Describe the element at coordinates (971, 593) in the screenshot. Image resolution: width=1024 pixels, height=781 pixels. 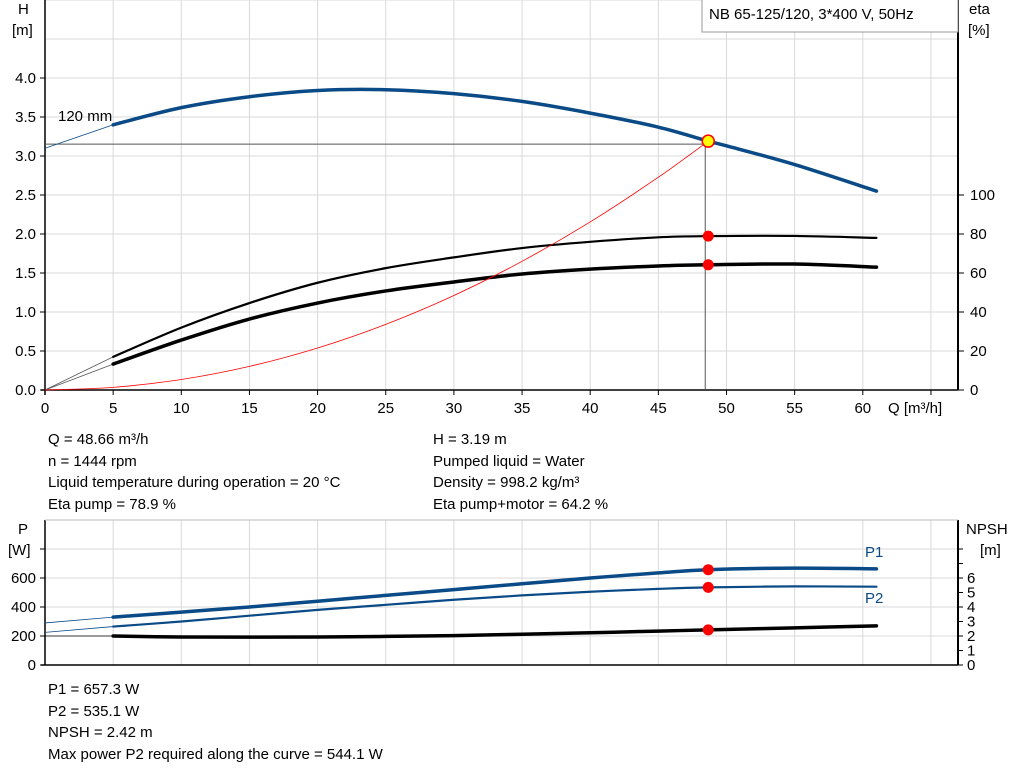
I see `y2-tick-label: 5` at that location.